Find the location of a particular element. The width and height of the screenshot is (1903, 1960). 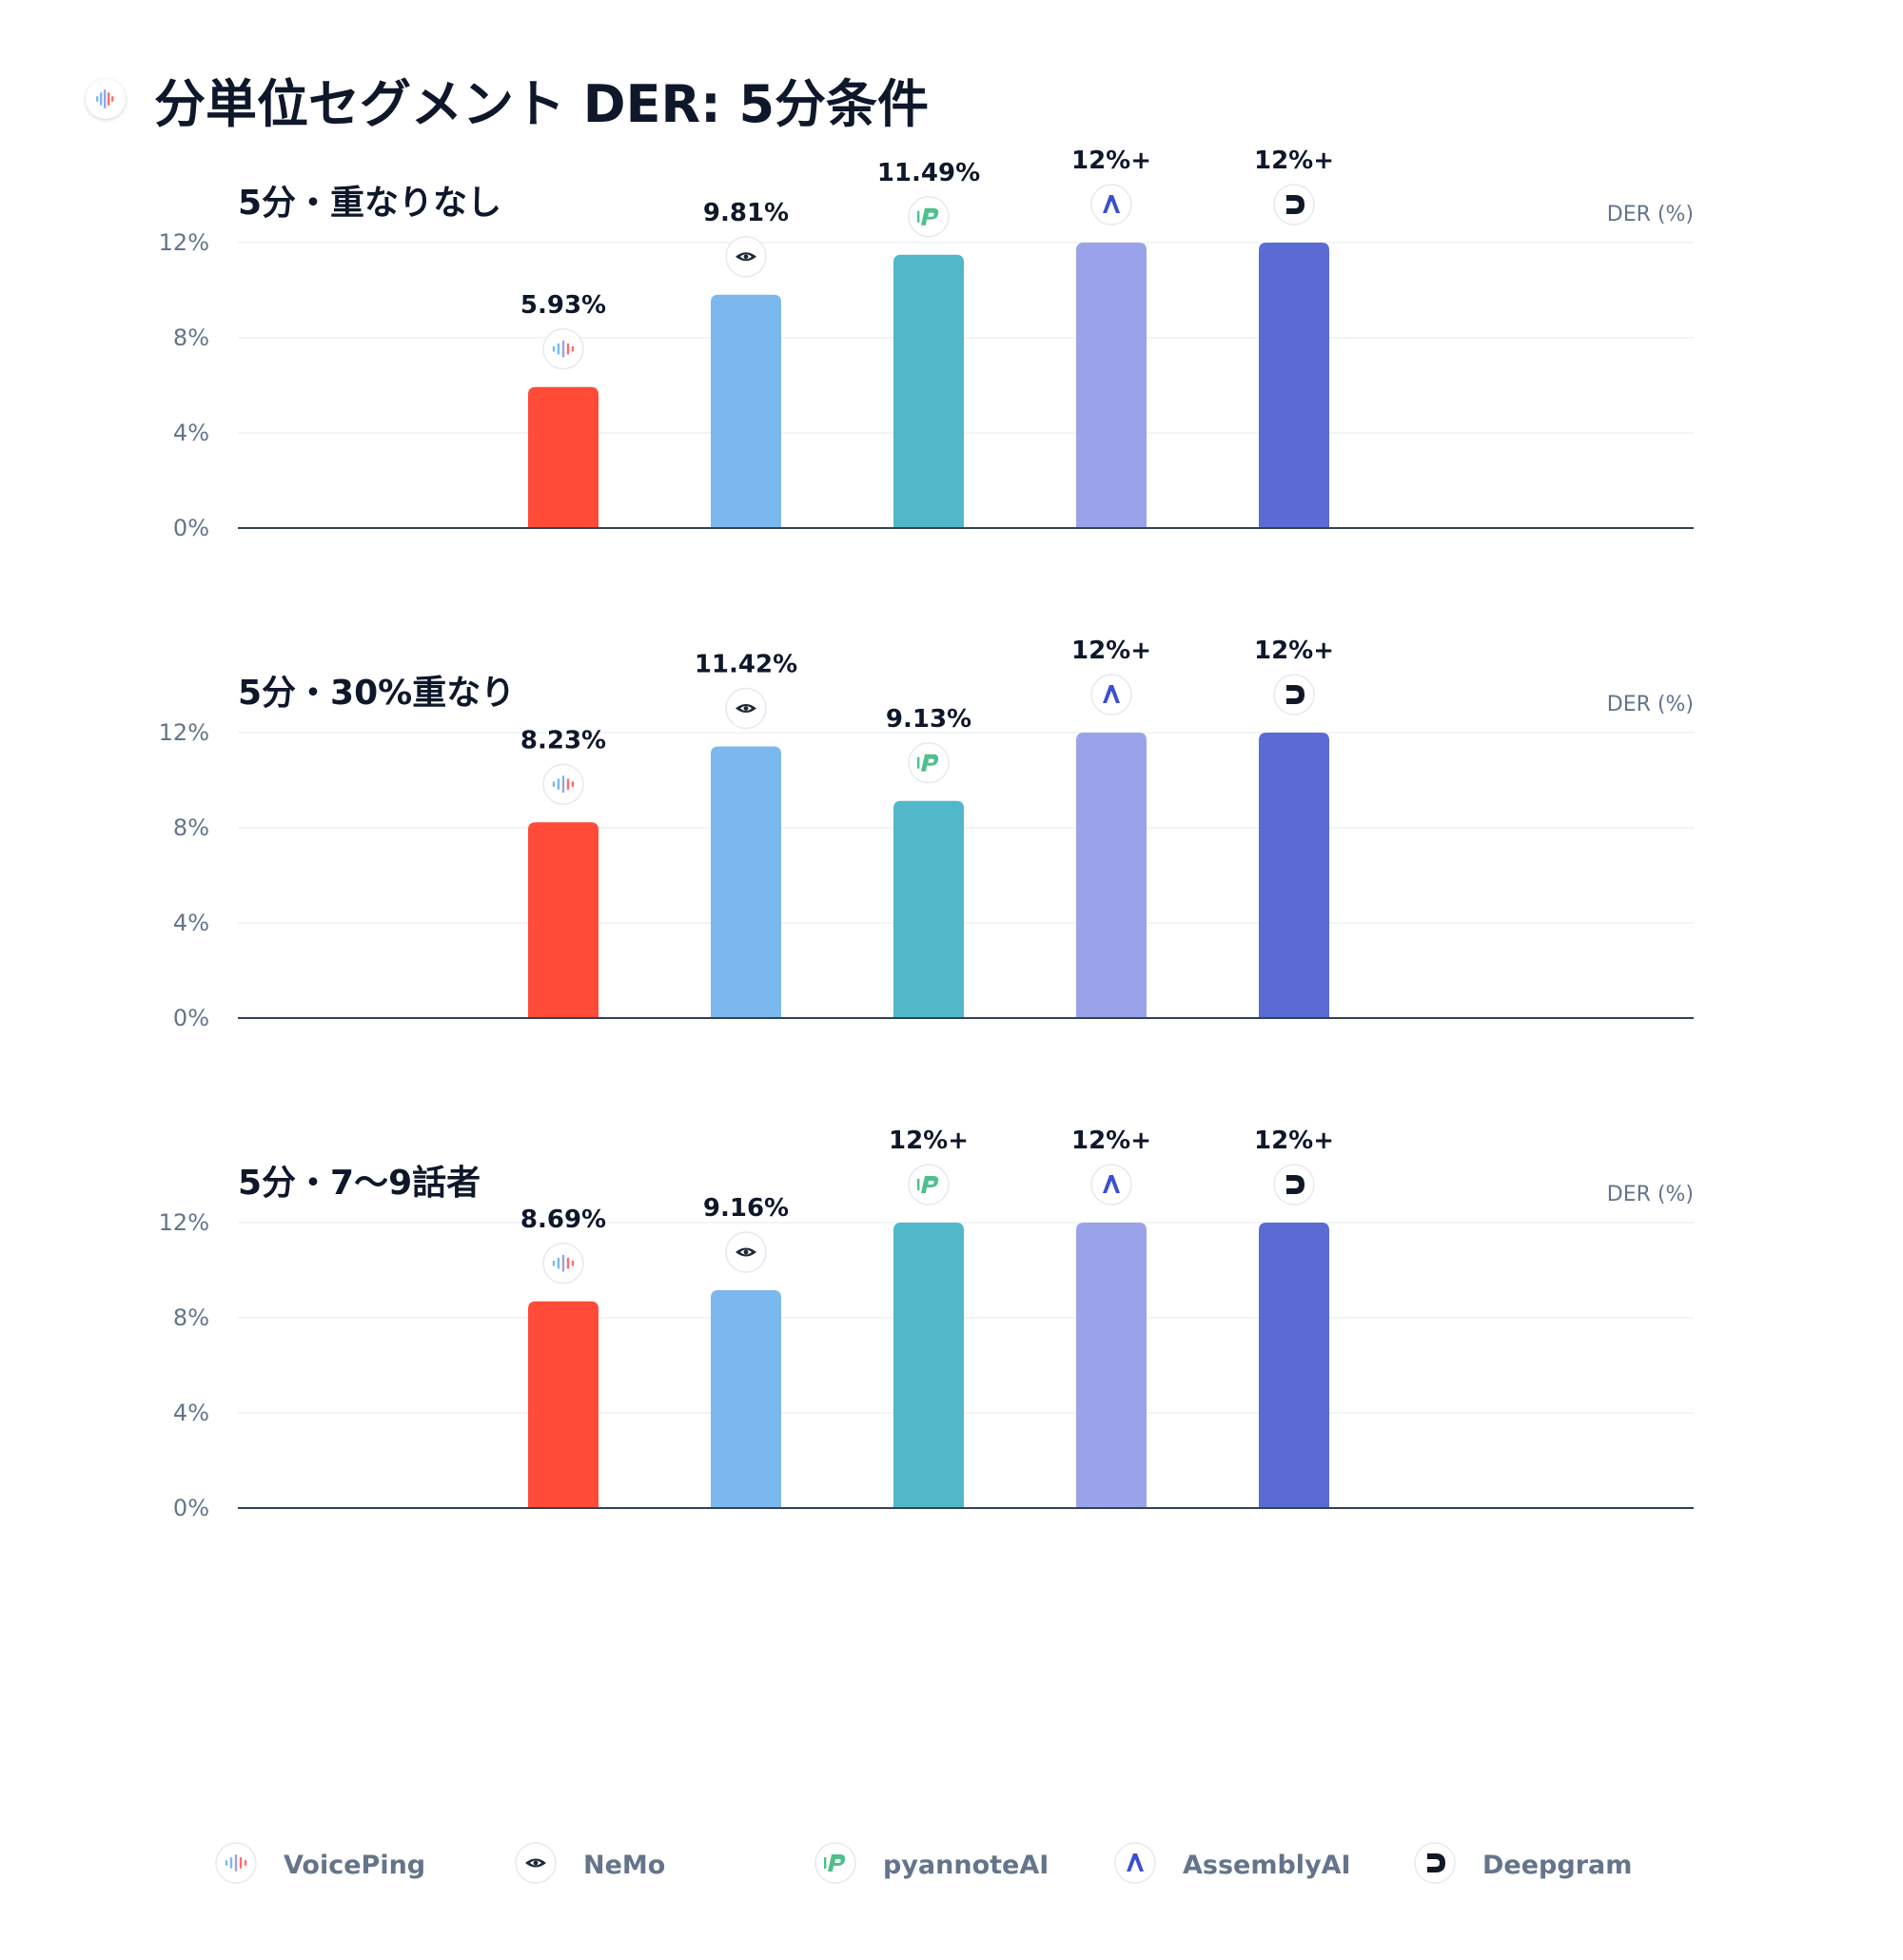

page-title: 分単位セグメント DER: 5分条件 is located at coordinates (542, 103).